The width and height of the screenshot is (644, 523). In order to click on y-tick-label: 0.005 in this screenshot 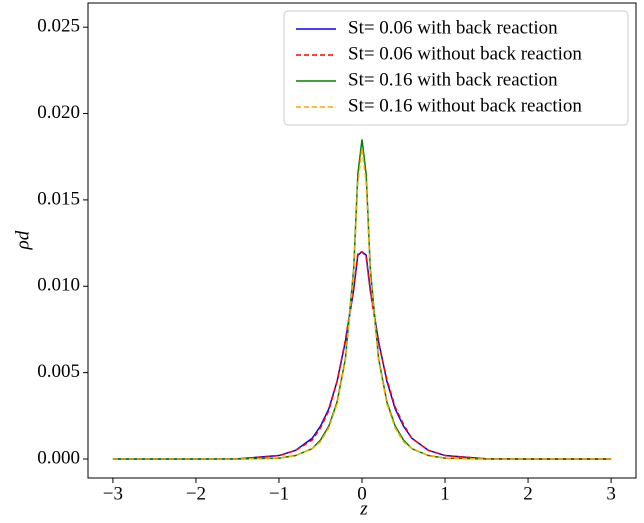, I will do `click(58, 371)`.